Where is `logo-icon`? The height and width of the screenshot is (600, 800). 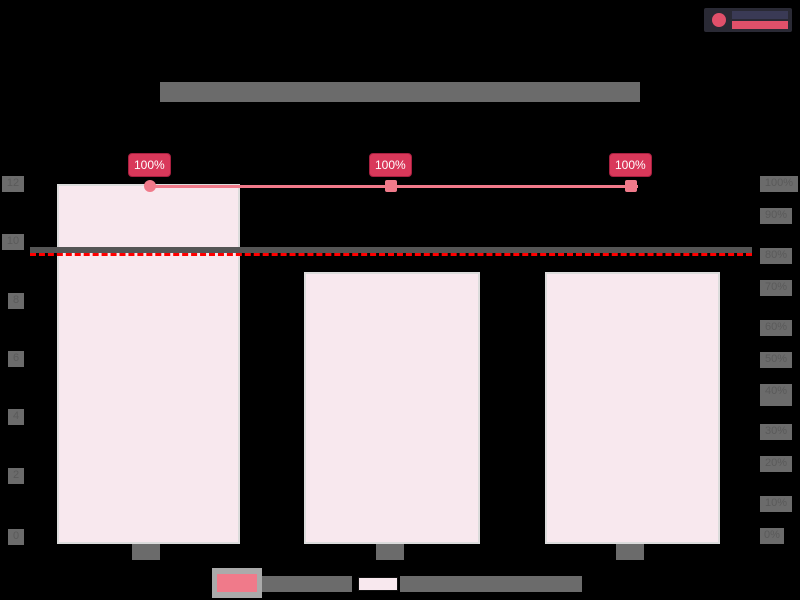 logo-icon is located at coordinates (719, 20).